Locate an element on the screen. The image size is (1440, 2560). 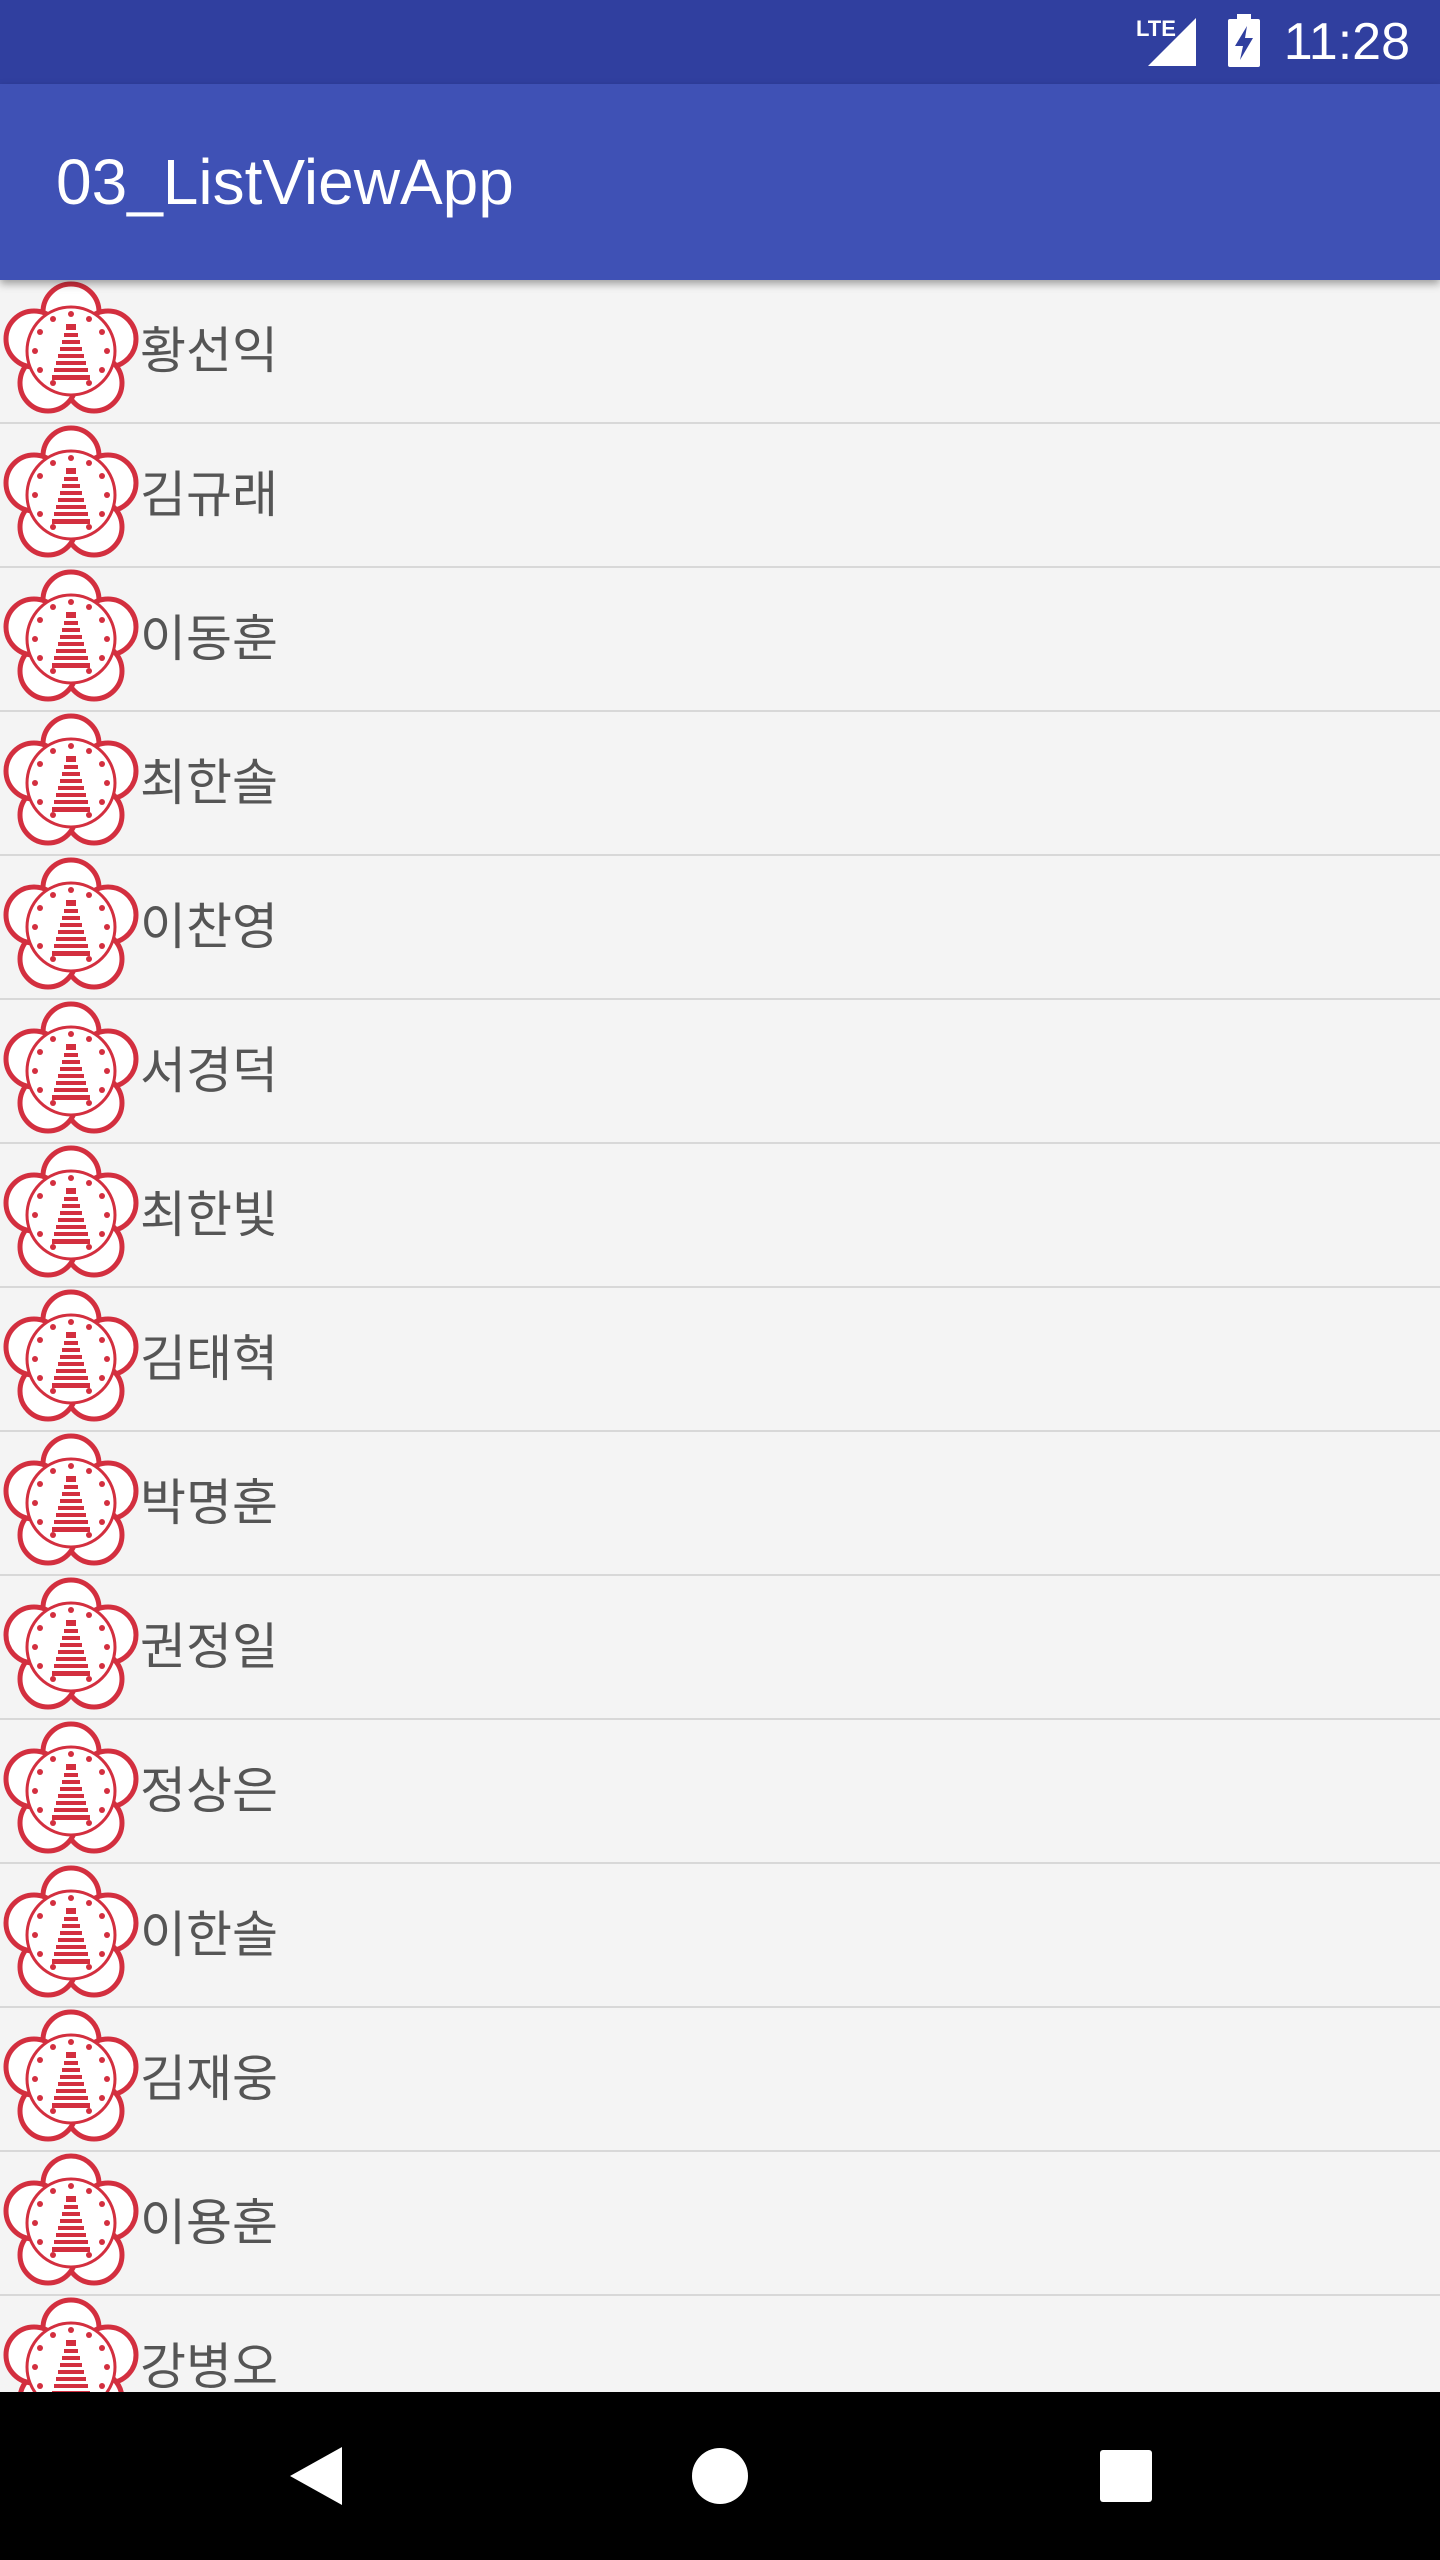
list-item: 이한솔 is located at coordinates (720, 1936).